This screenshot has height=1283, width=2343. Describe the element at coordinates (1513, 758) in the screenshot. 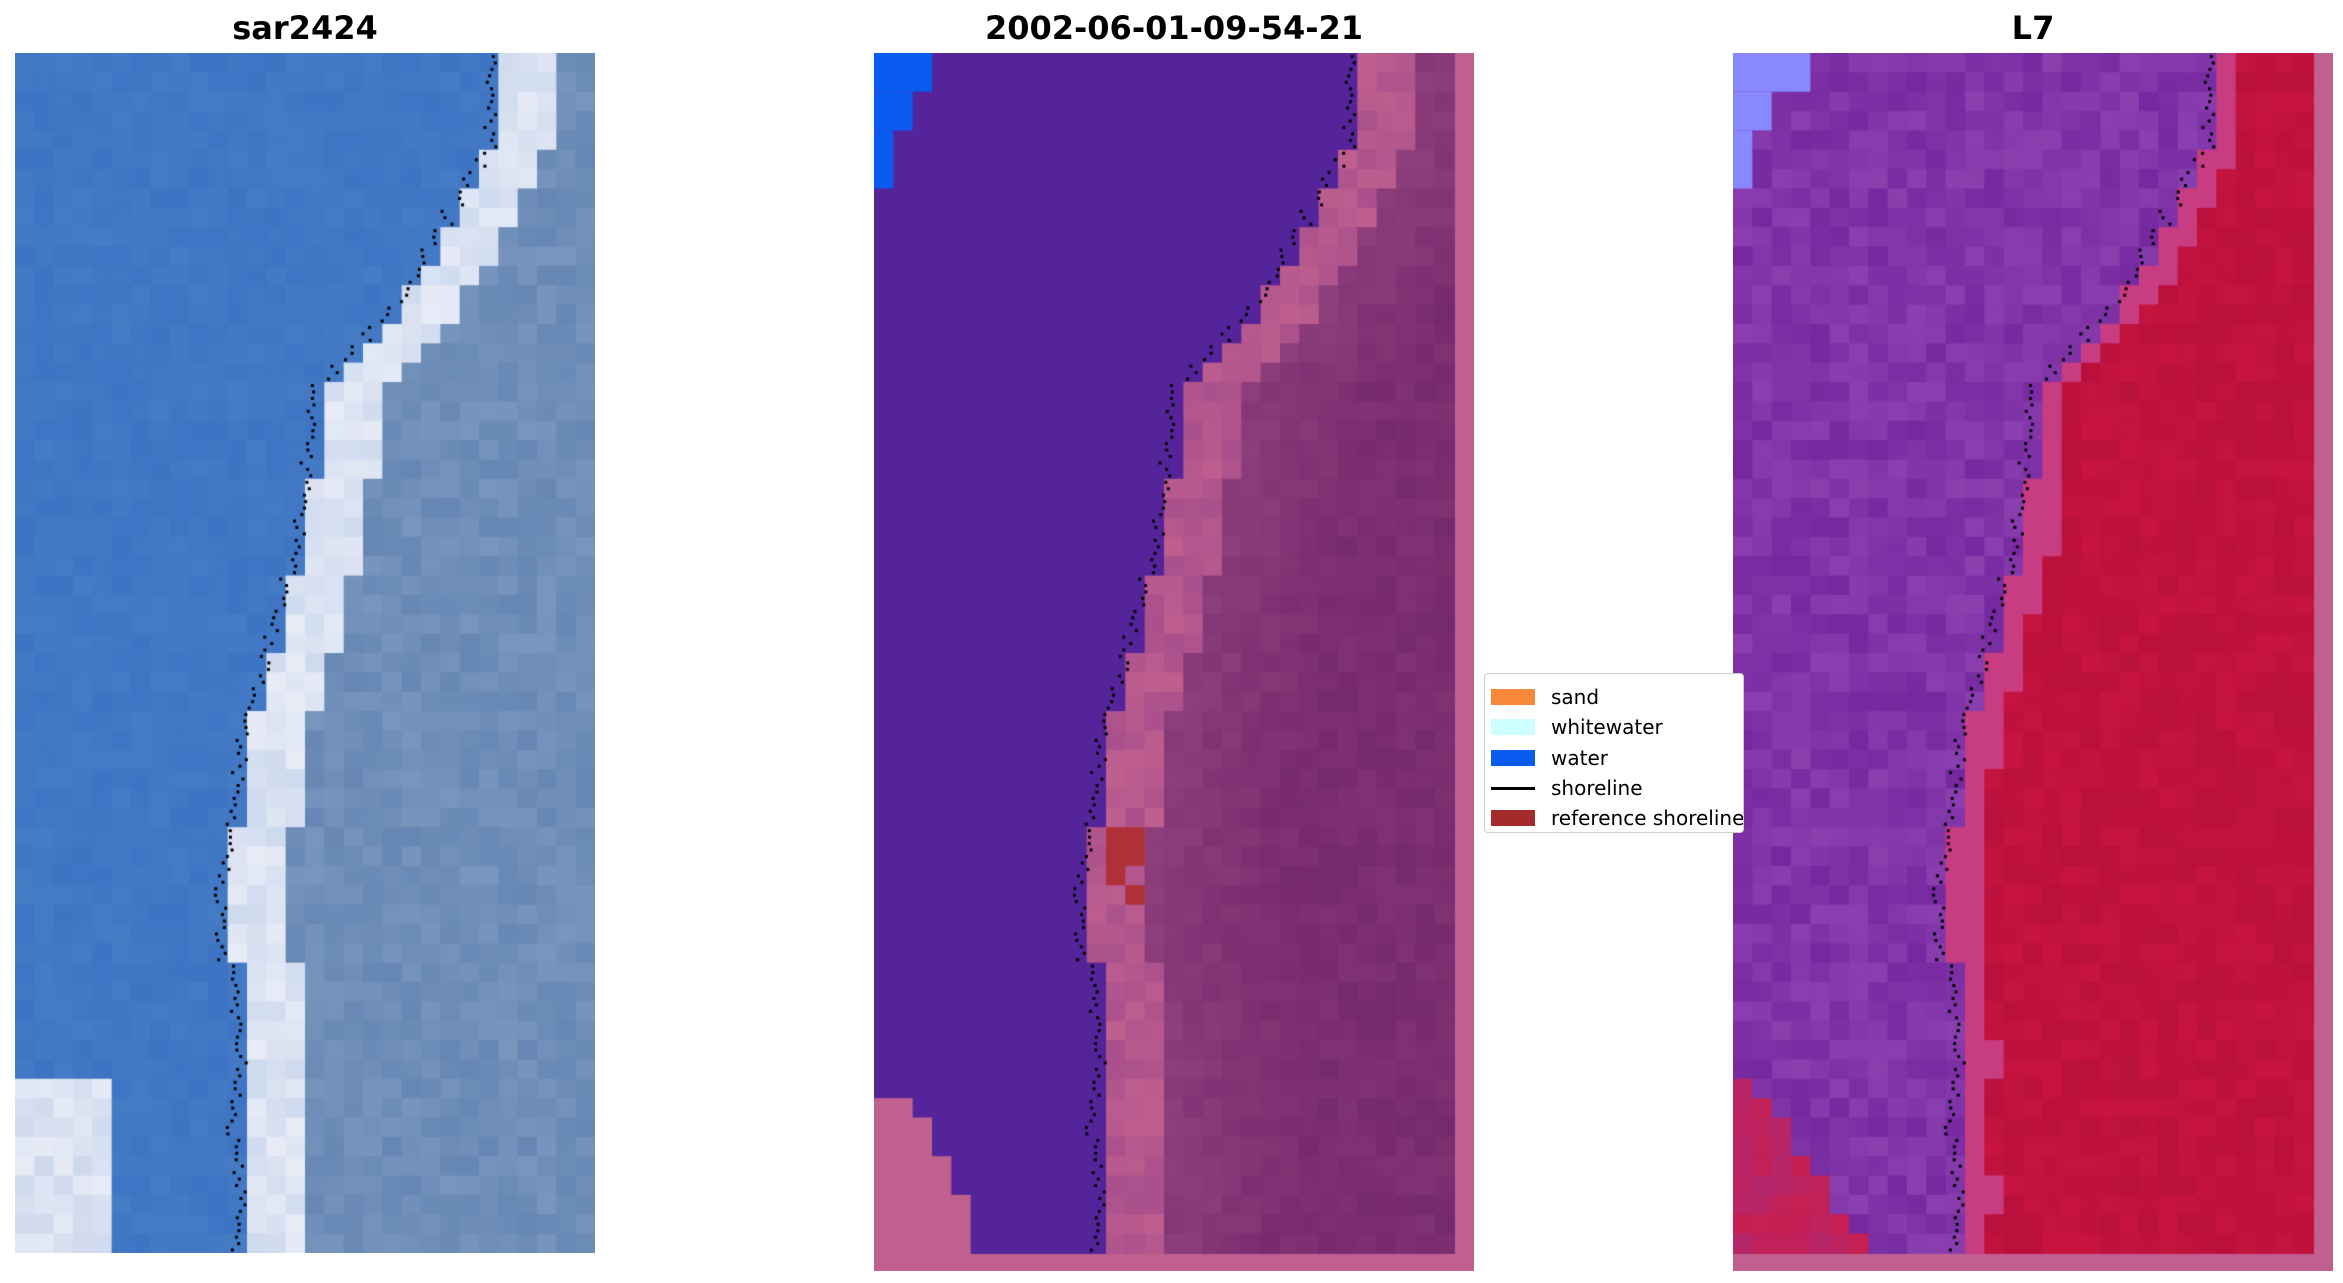

I see `water-swatch` at that location.